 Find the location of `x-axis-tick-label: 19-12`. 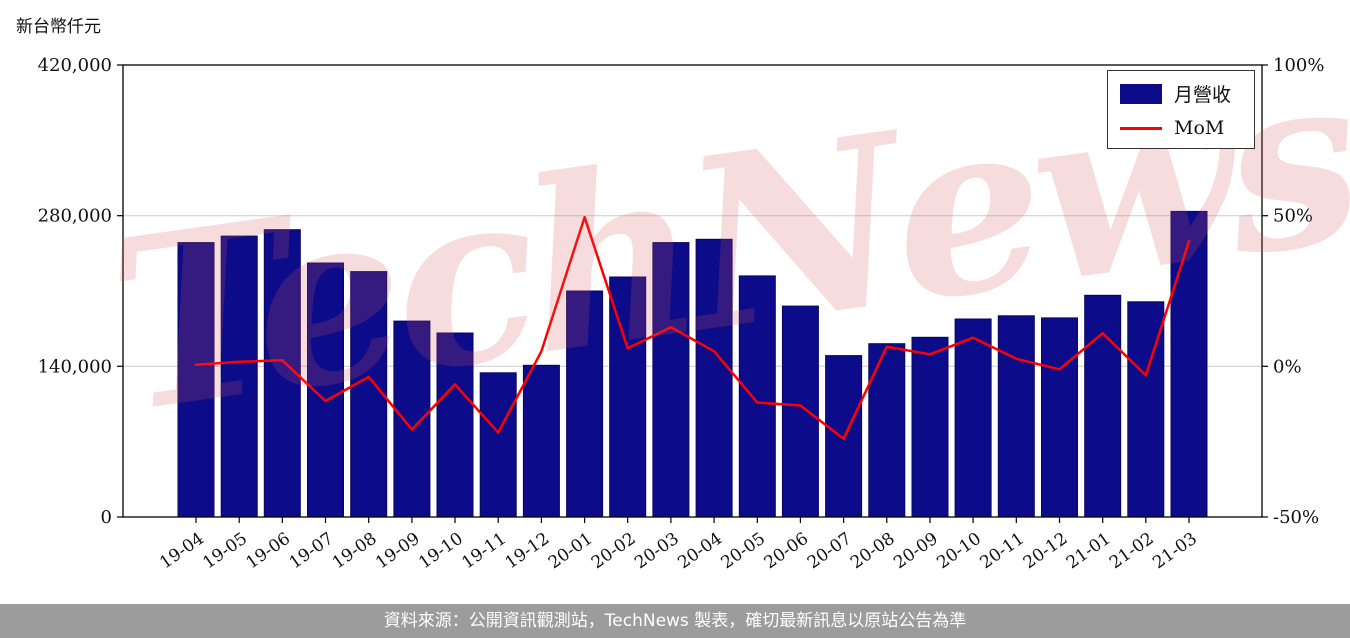

x-axis-tick-label: 19-12 is located at coordinates (528, 551).